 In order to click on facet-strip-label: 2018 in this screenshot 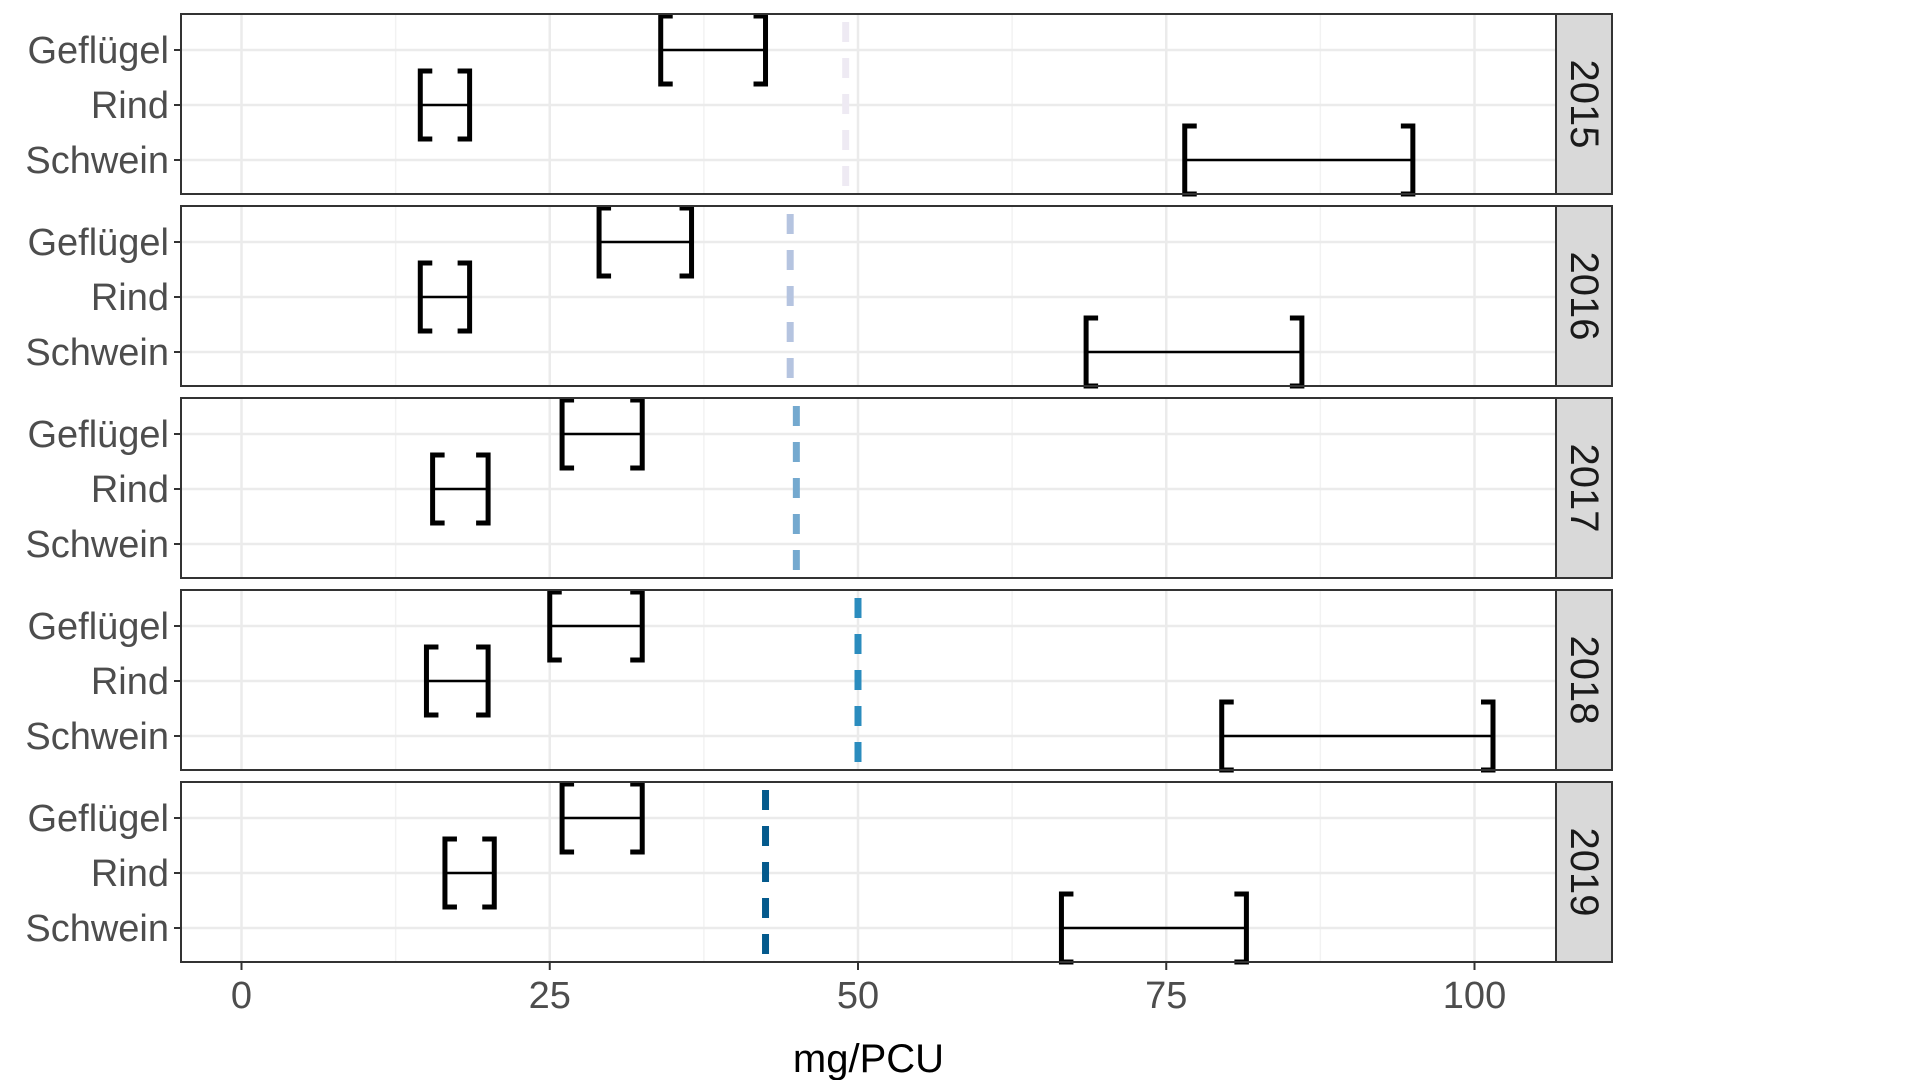, I will do `click(1584, 680)`.